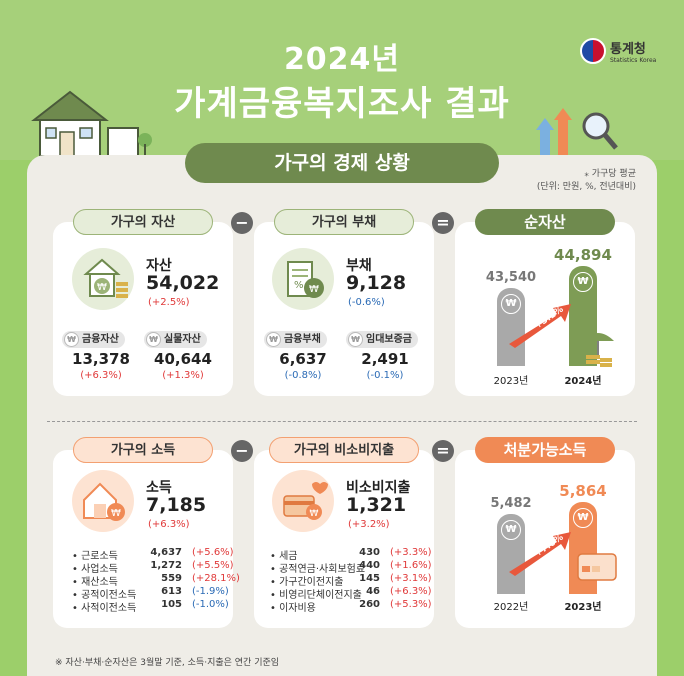  Describe the element at coordinates (385, 375) in the screenshot. I see `deposit-change: (-0.1%)` at that location.